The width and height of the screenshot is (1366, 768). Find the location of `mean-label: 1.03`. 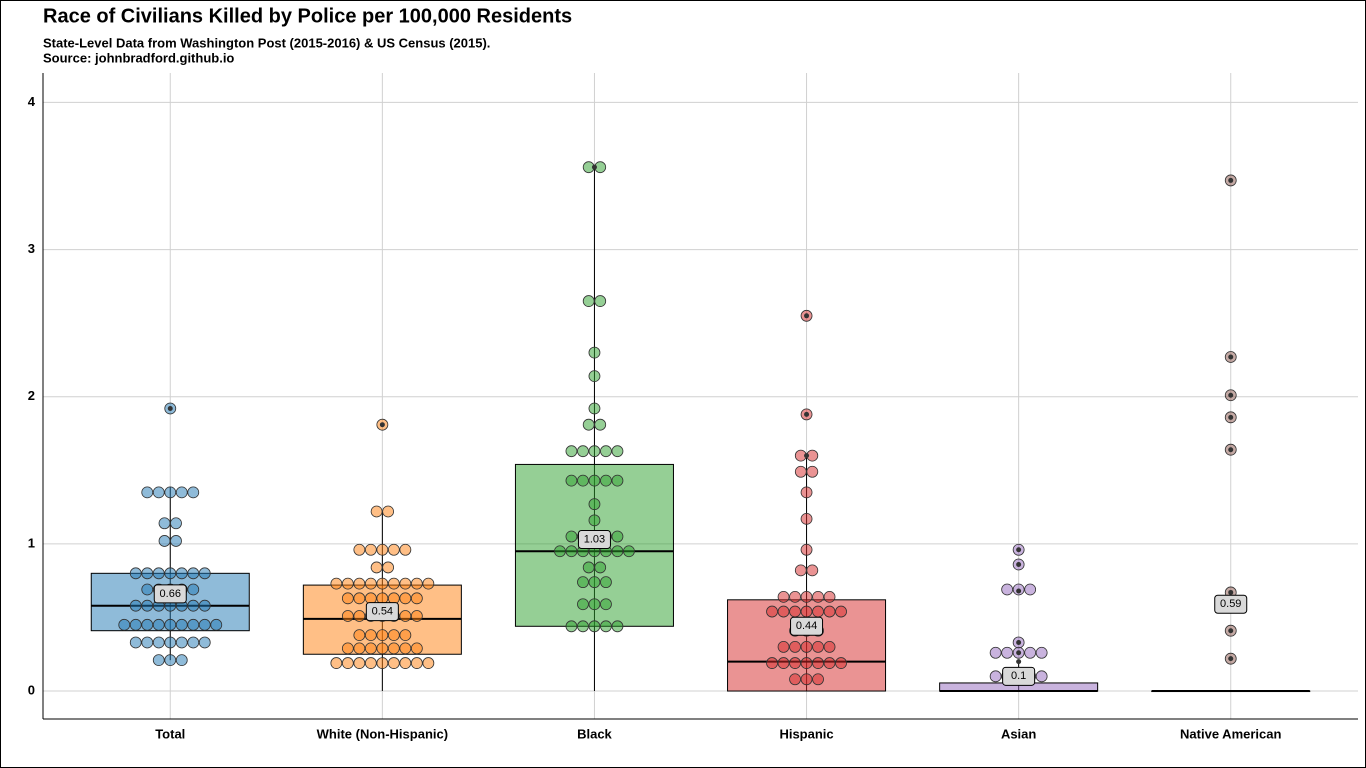

mean-label: 1.03 is located at coordinates (594, 539).